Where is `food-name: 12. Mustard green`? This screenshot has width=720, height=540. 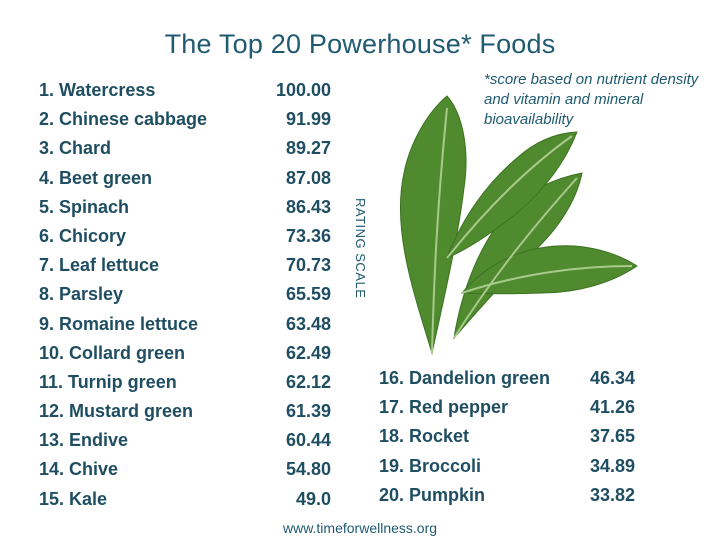 food-name: 12. Mustard green is located at coordinates (116, 411).